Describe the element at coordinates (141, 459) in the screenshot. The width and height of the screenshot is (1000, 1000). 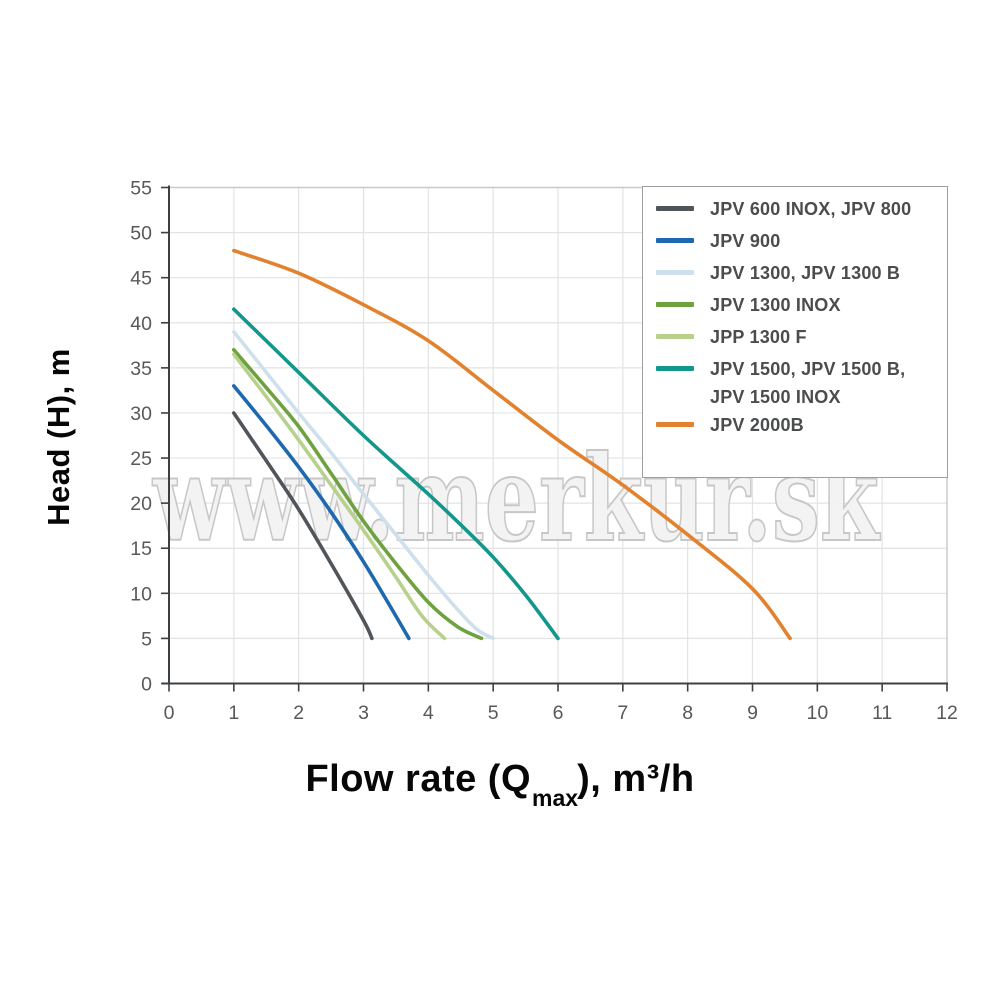
I see `y-tick-label: 25` at that location.